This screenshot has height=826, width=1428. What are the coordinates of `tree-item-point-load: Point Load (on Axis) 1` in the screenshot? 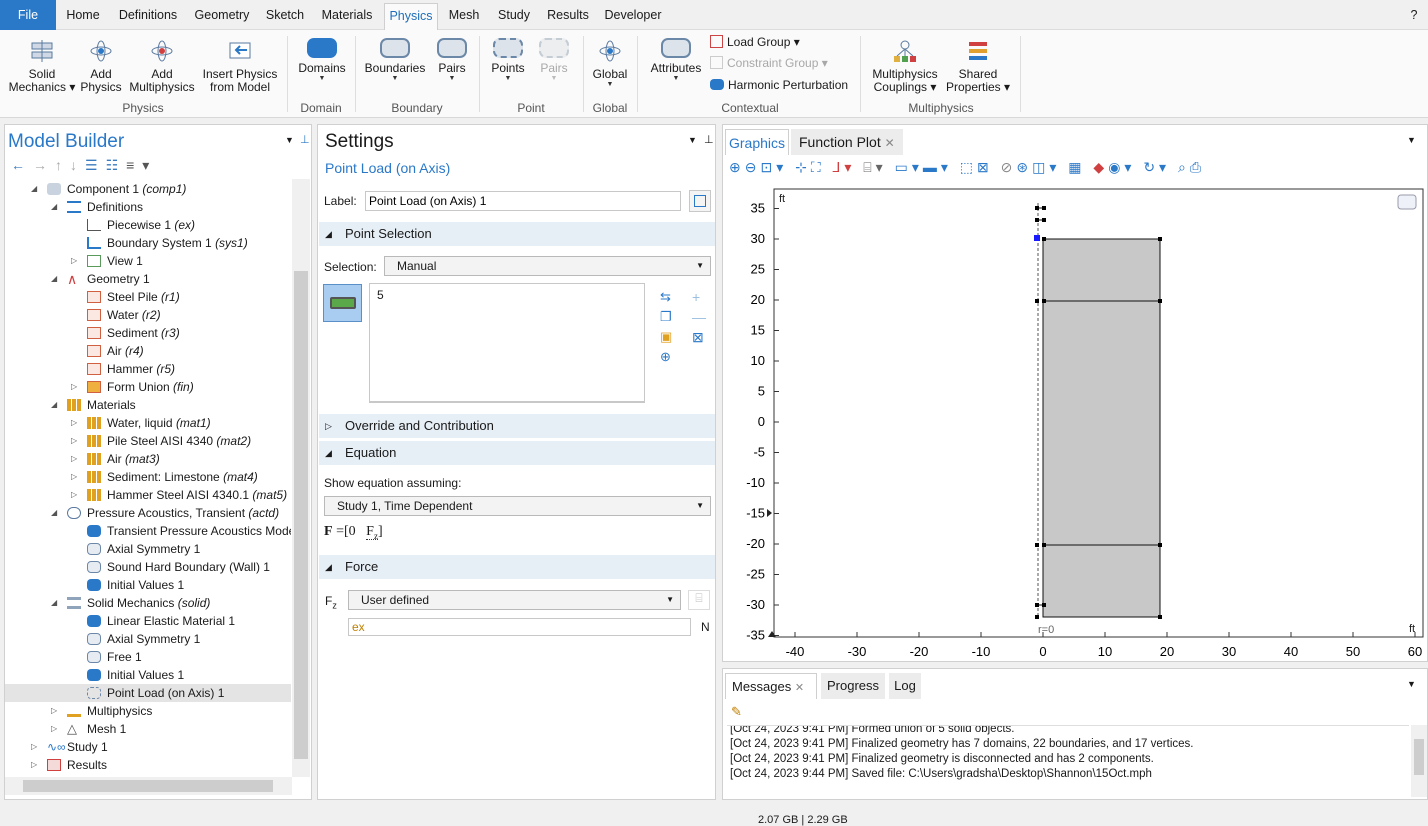 It's located at (148, 693).